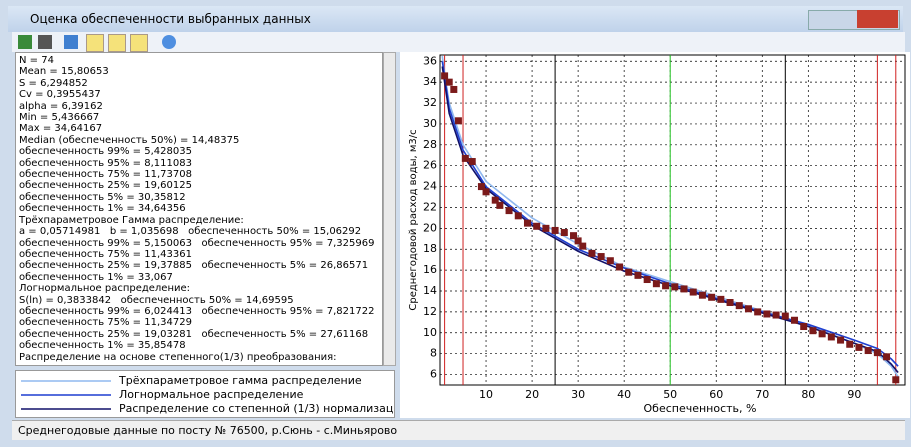  What do you see at coordinates (578, 394) in the screenshot?
I see `x-tick-label: 30` at bounding box center [578, 394].